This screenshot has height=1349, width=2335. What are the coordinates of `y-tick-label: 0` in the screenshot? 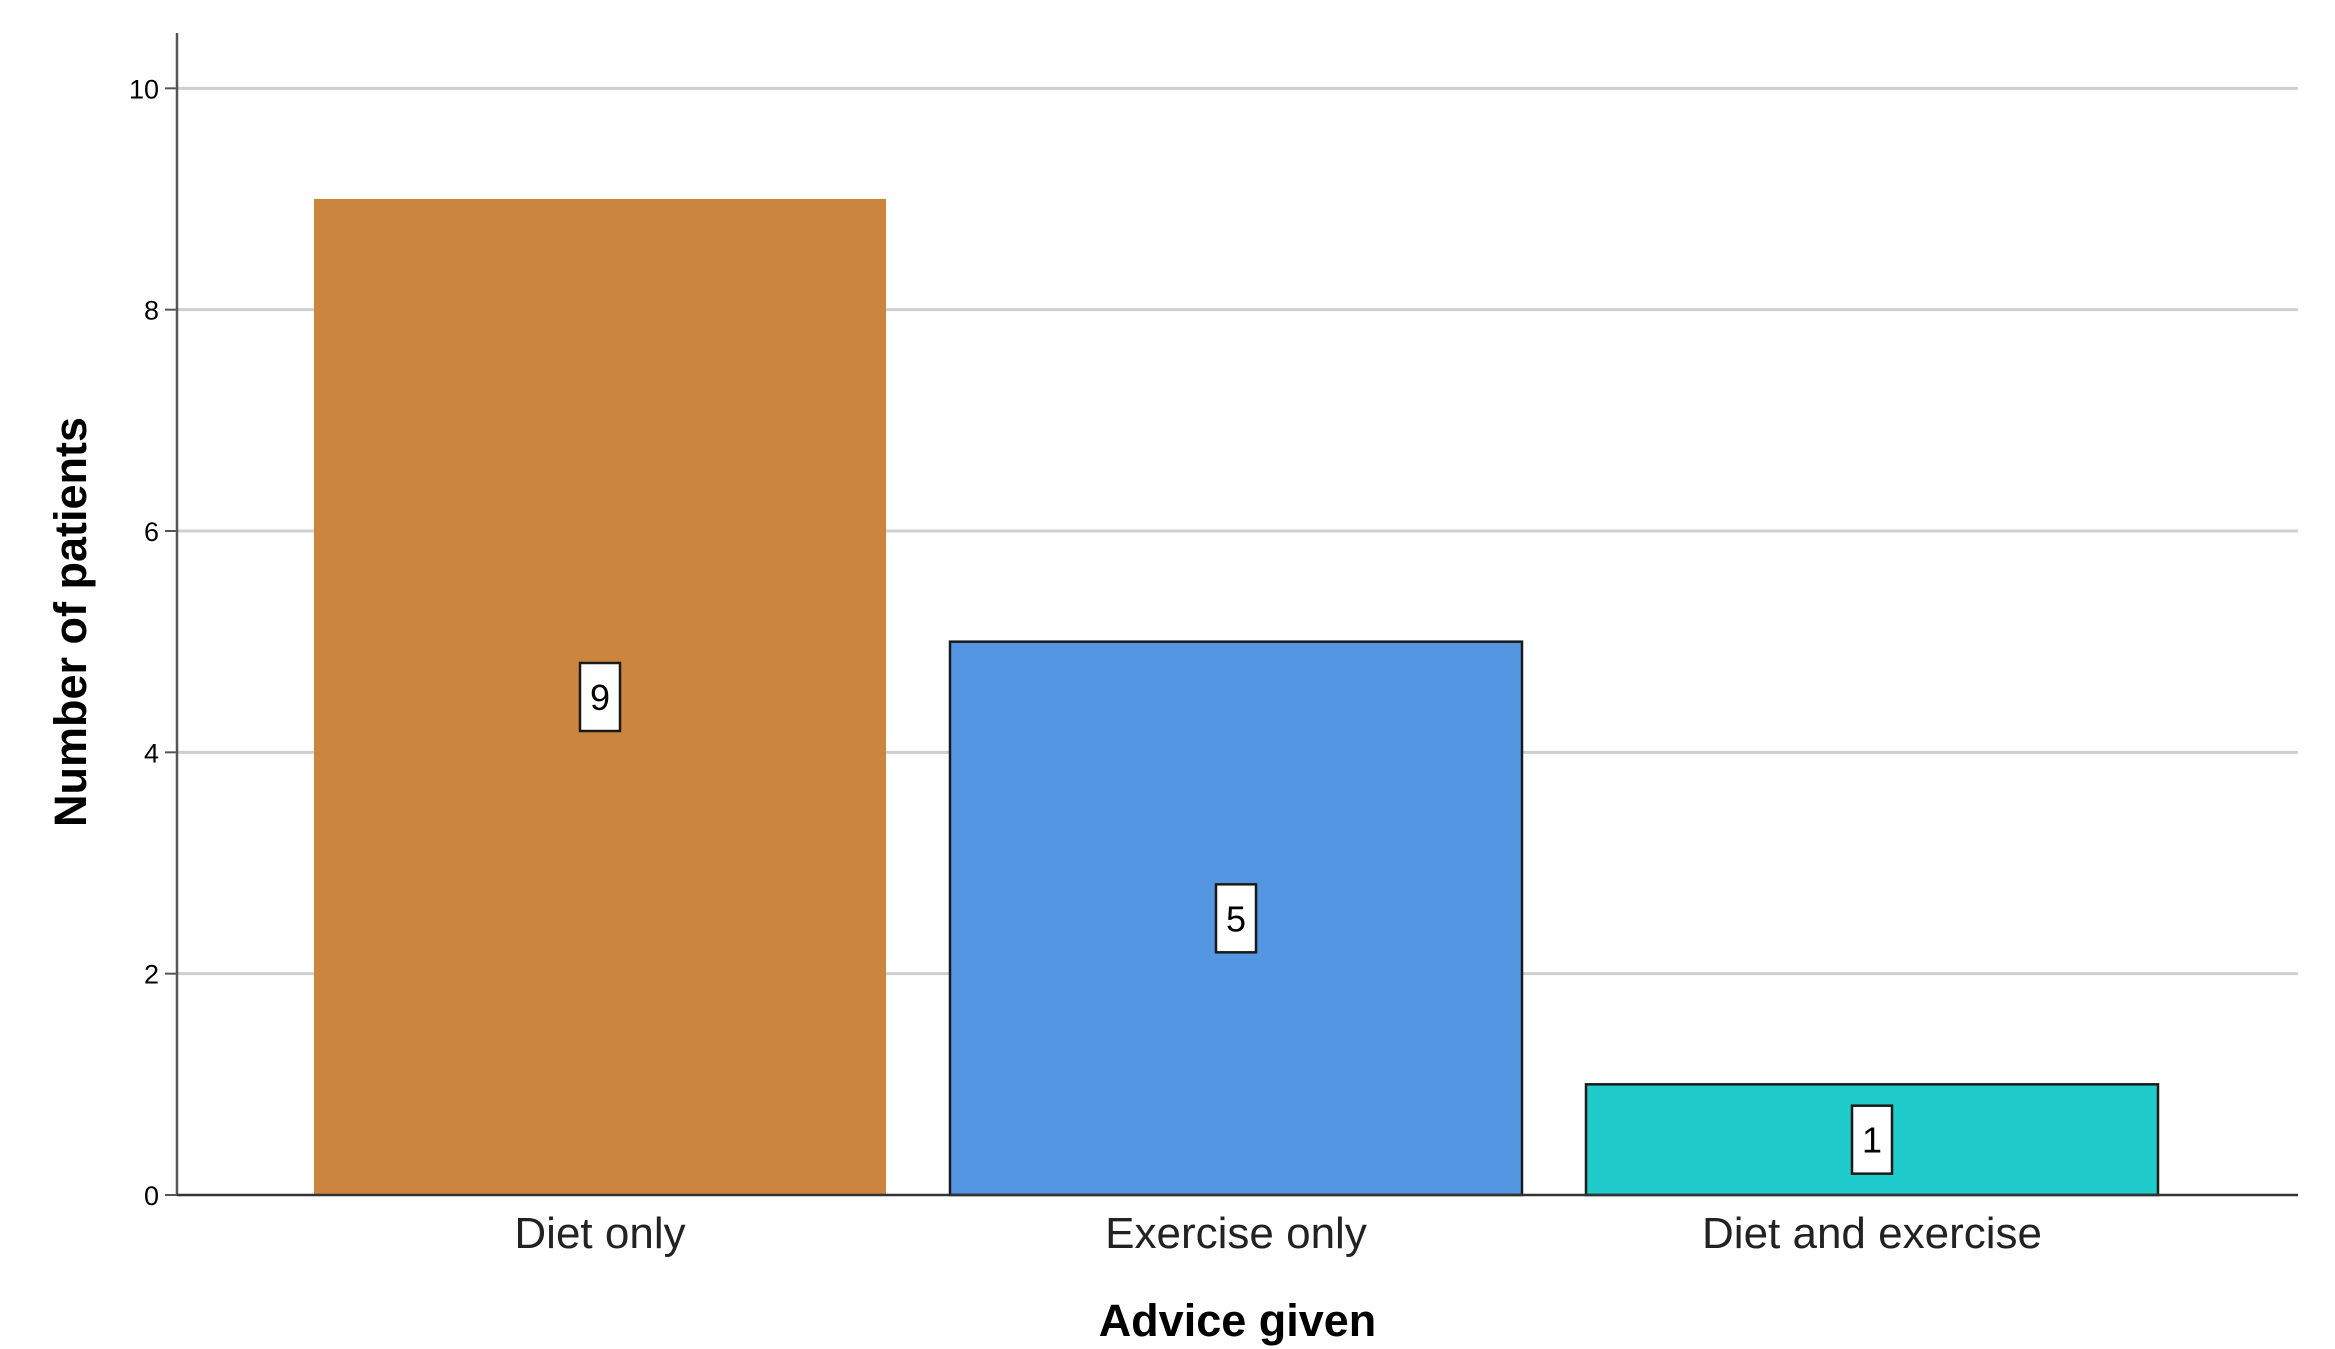 It's located at (151, 1196).